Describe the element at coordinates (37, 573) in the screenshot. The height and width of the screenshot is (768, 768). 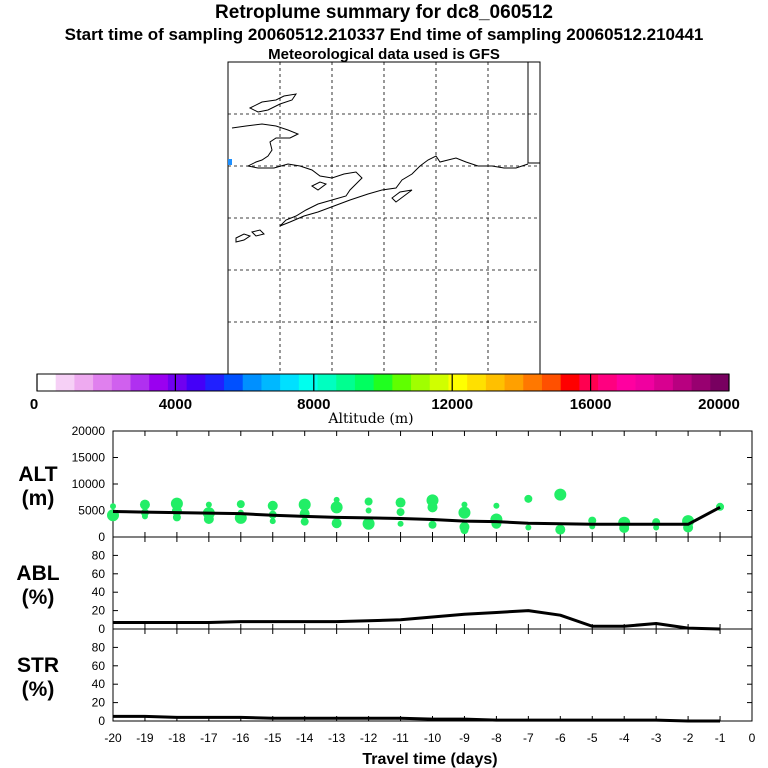
I see `panel-label: ABL` at that location.